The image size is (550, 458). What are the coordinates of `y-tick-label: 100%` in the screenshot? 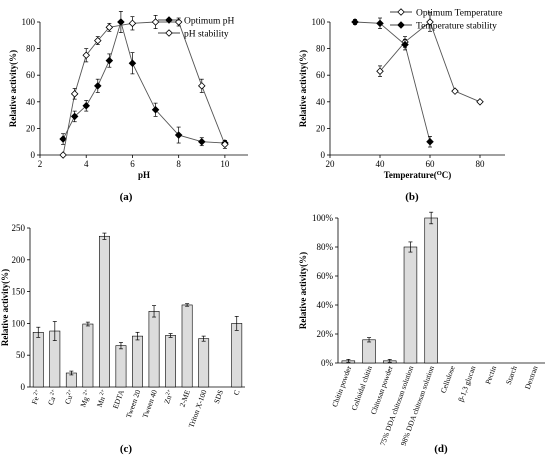 It's located at (323, 218).